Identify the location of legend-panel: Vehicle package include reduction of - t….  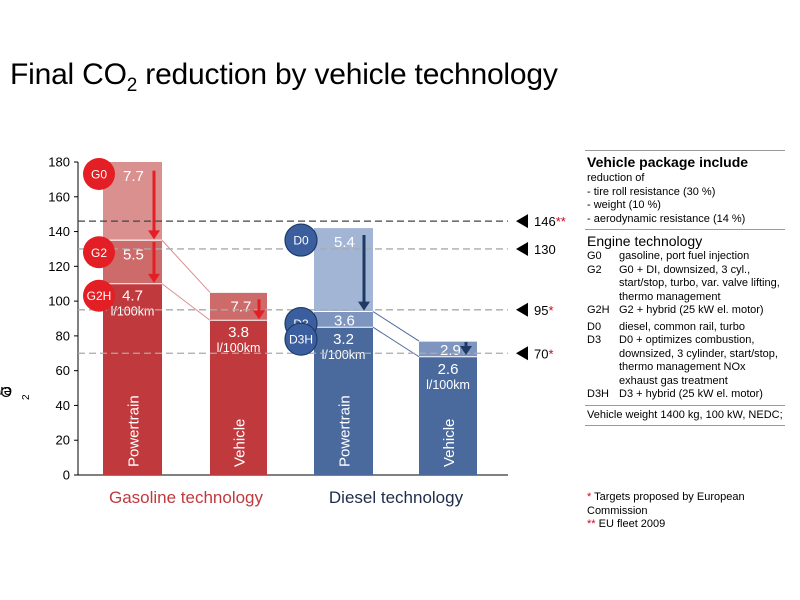
(685, 288).